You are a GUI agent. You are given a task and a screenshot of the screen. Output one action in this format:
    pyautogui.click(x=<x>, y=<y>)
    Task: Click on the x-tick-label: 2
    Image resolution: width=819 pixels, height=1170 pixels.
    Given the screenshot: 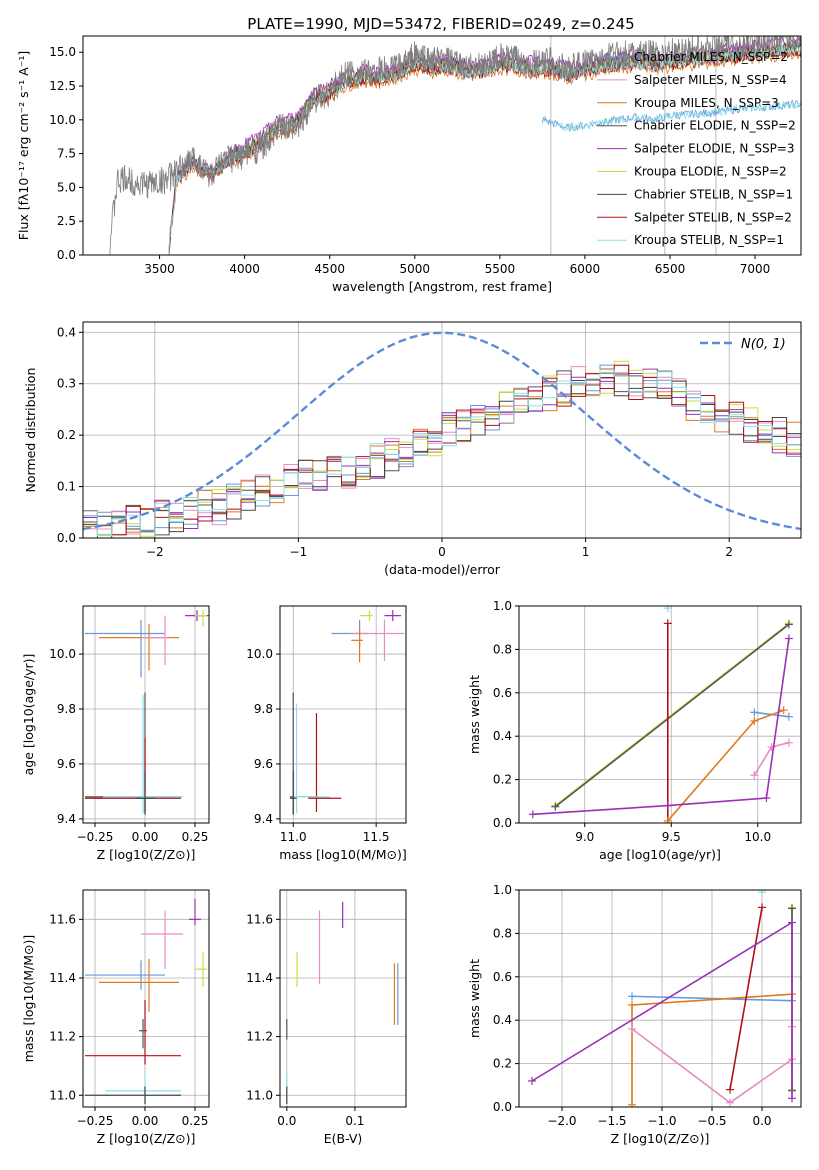 What is the action you would take?
    pyautogui.click(x=729, y=552)
    